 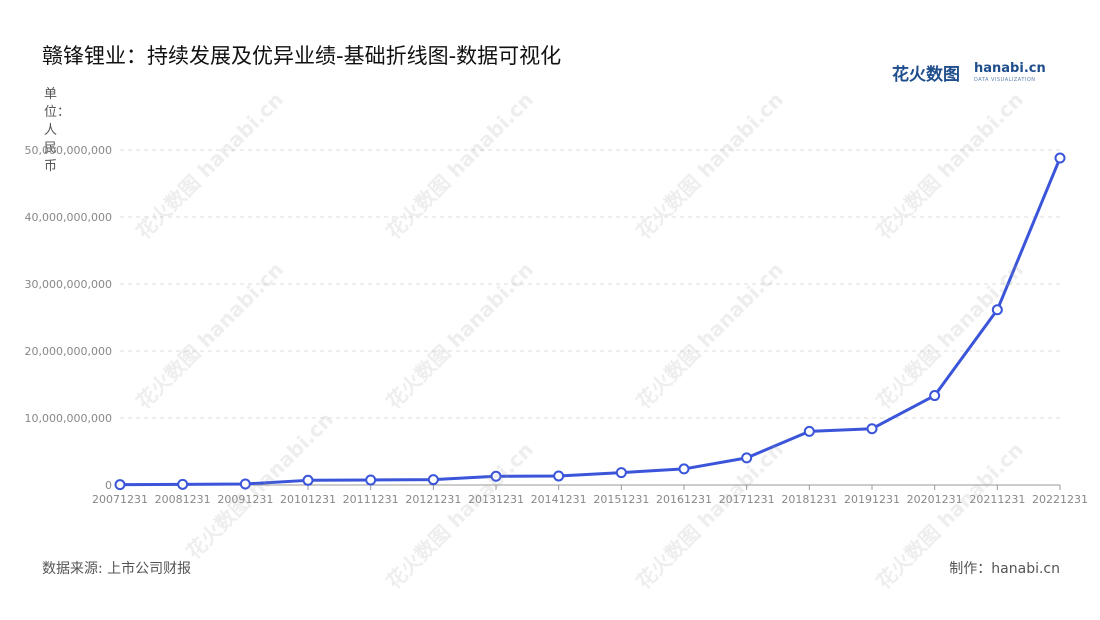 What do you see at coordinates (245, 499) in the screenshot?
I see `x-tick-label: 20091231` at bounding box center [245, 499].